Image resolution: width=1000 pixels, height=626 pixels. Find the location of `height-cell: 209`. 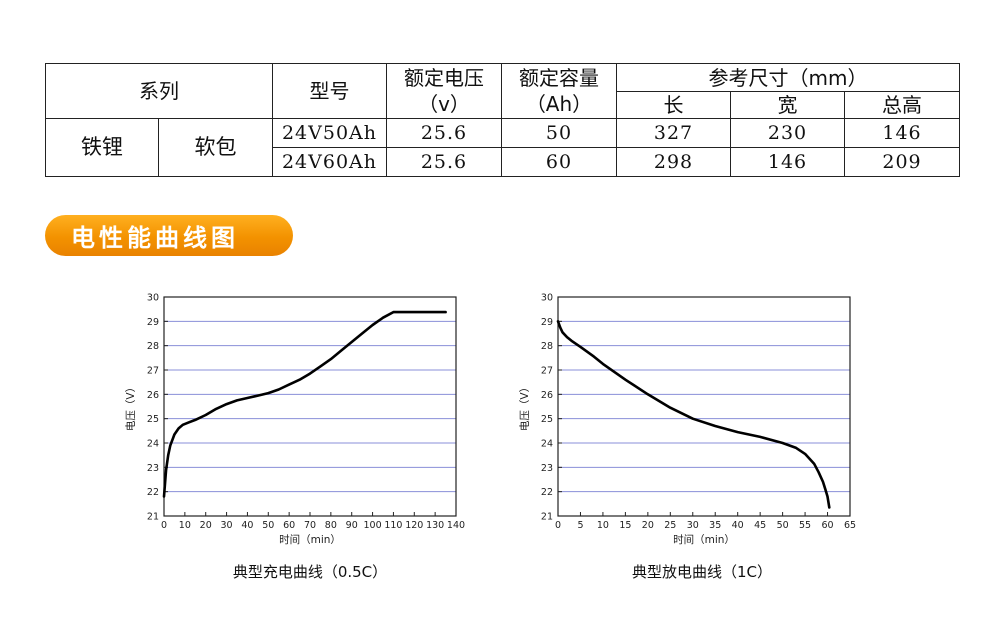

height-cell: 209 is located at coordinates (902, 162).